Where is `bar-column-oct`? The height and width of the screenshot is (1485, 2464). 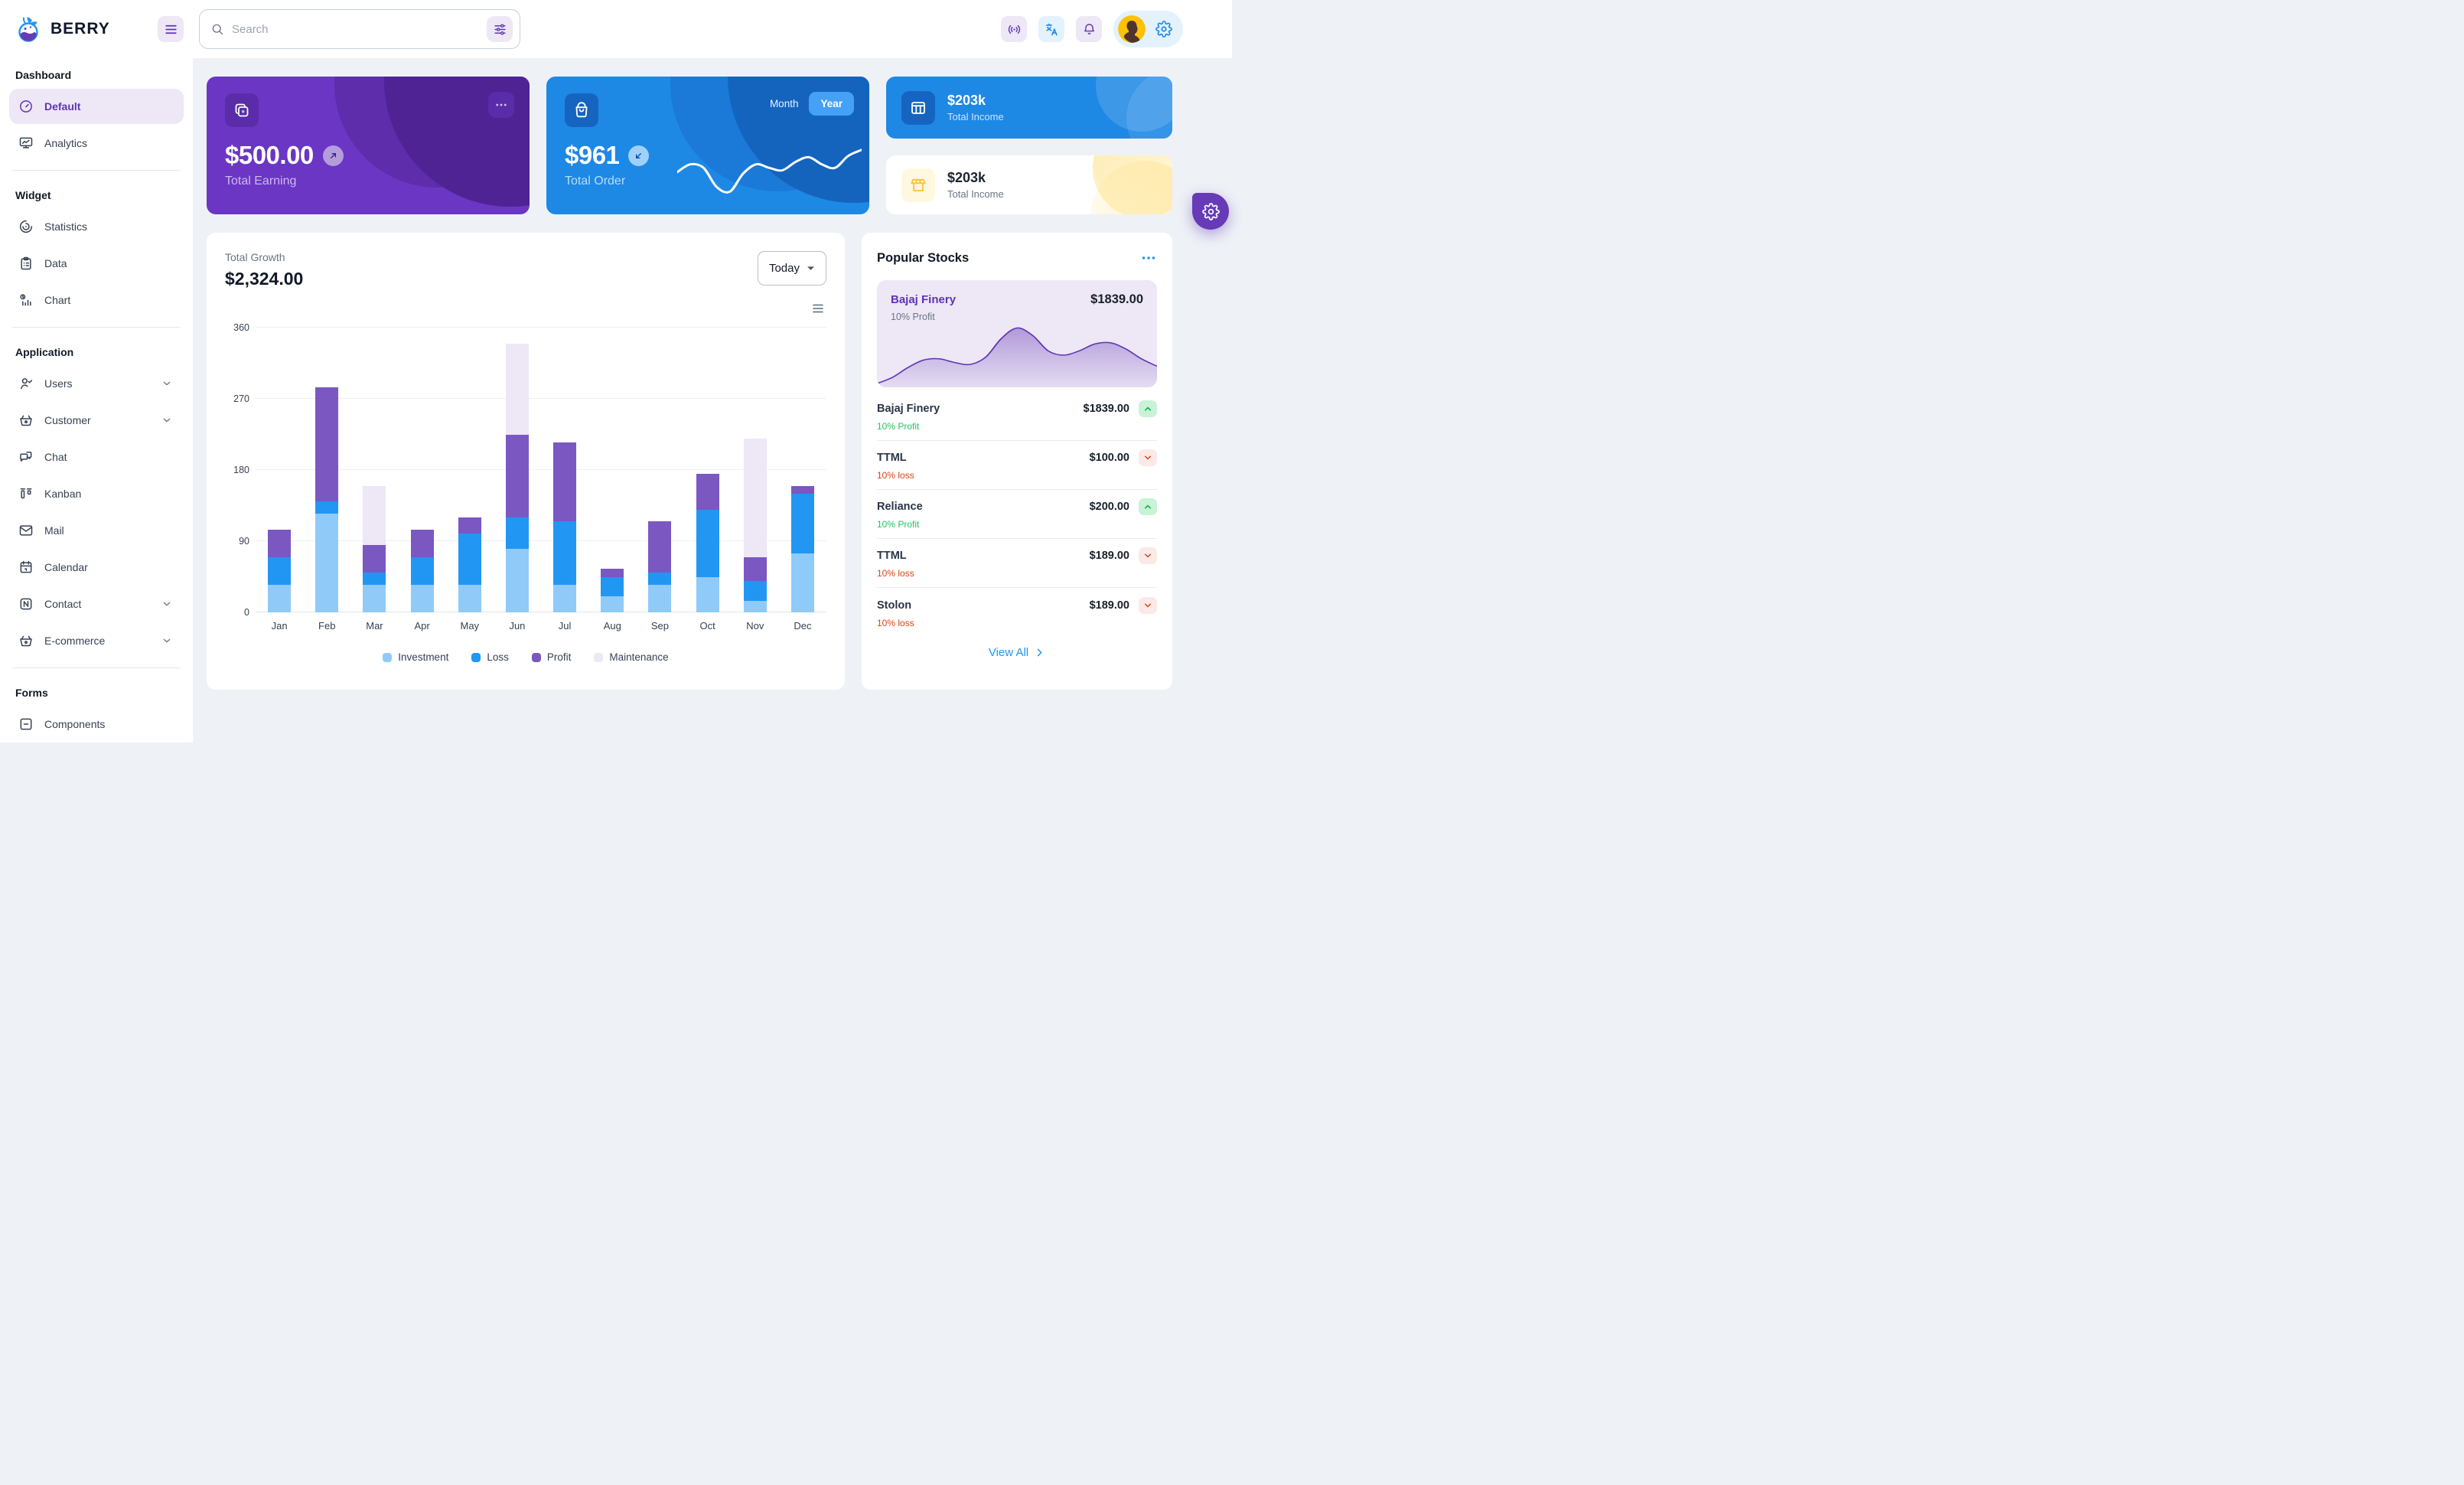
bar-column-oct is located at coordinates (708, 470).